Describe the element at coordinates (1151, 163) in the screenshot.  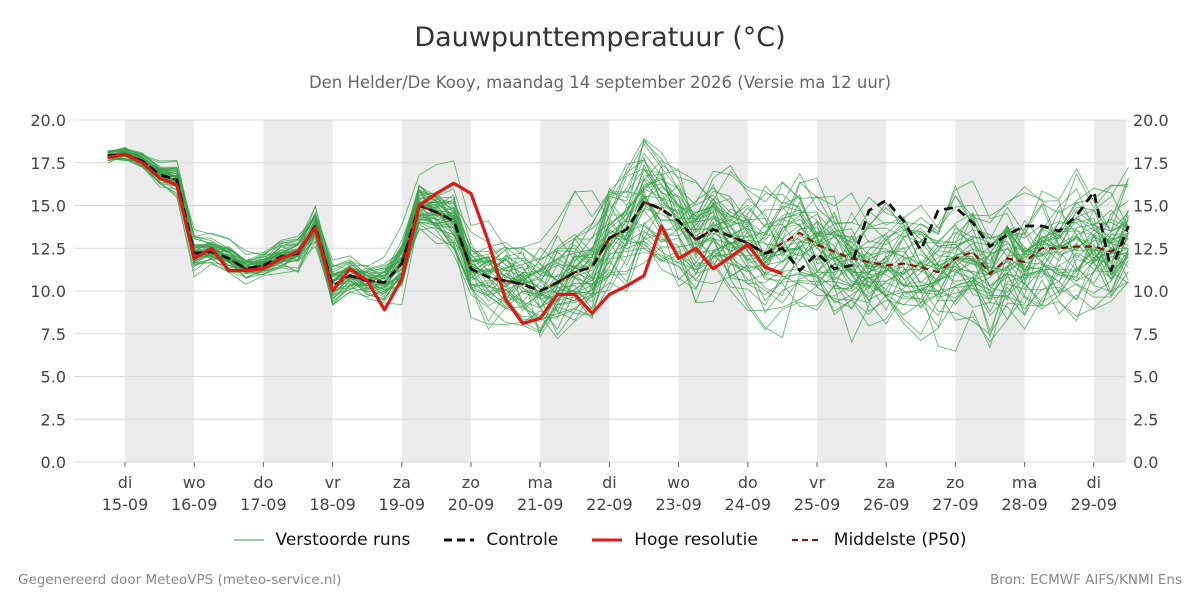
I see `y-tick-label-right: 17.5` at that location.